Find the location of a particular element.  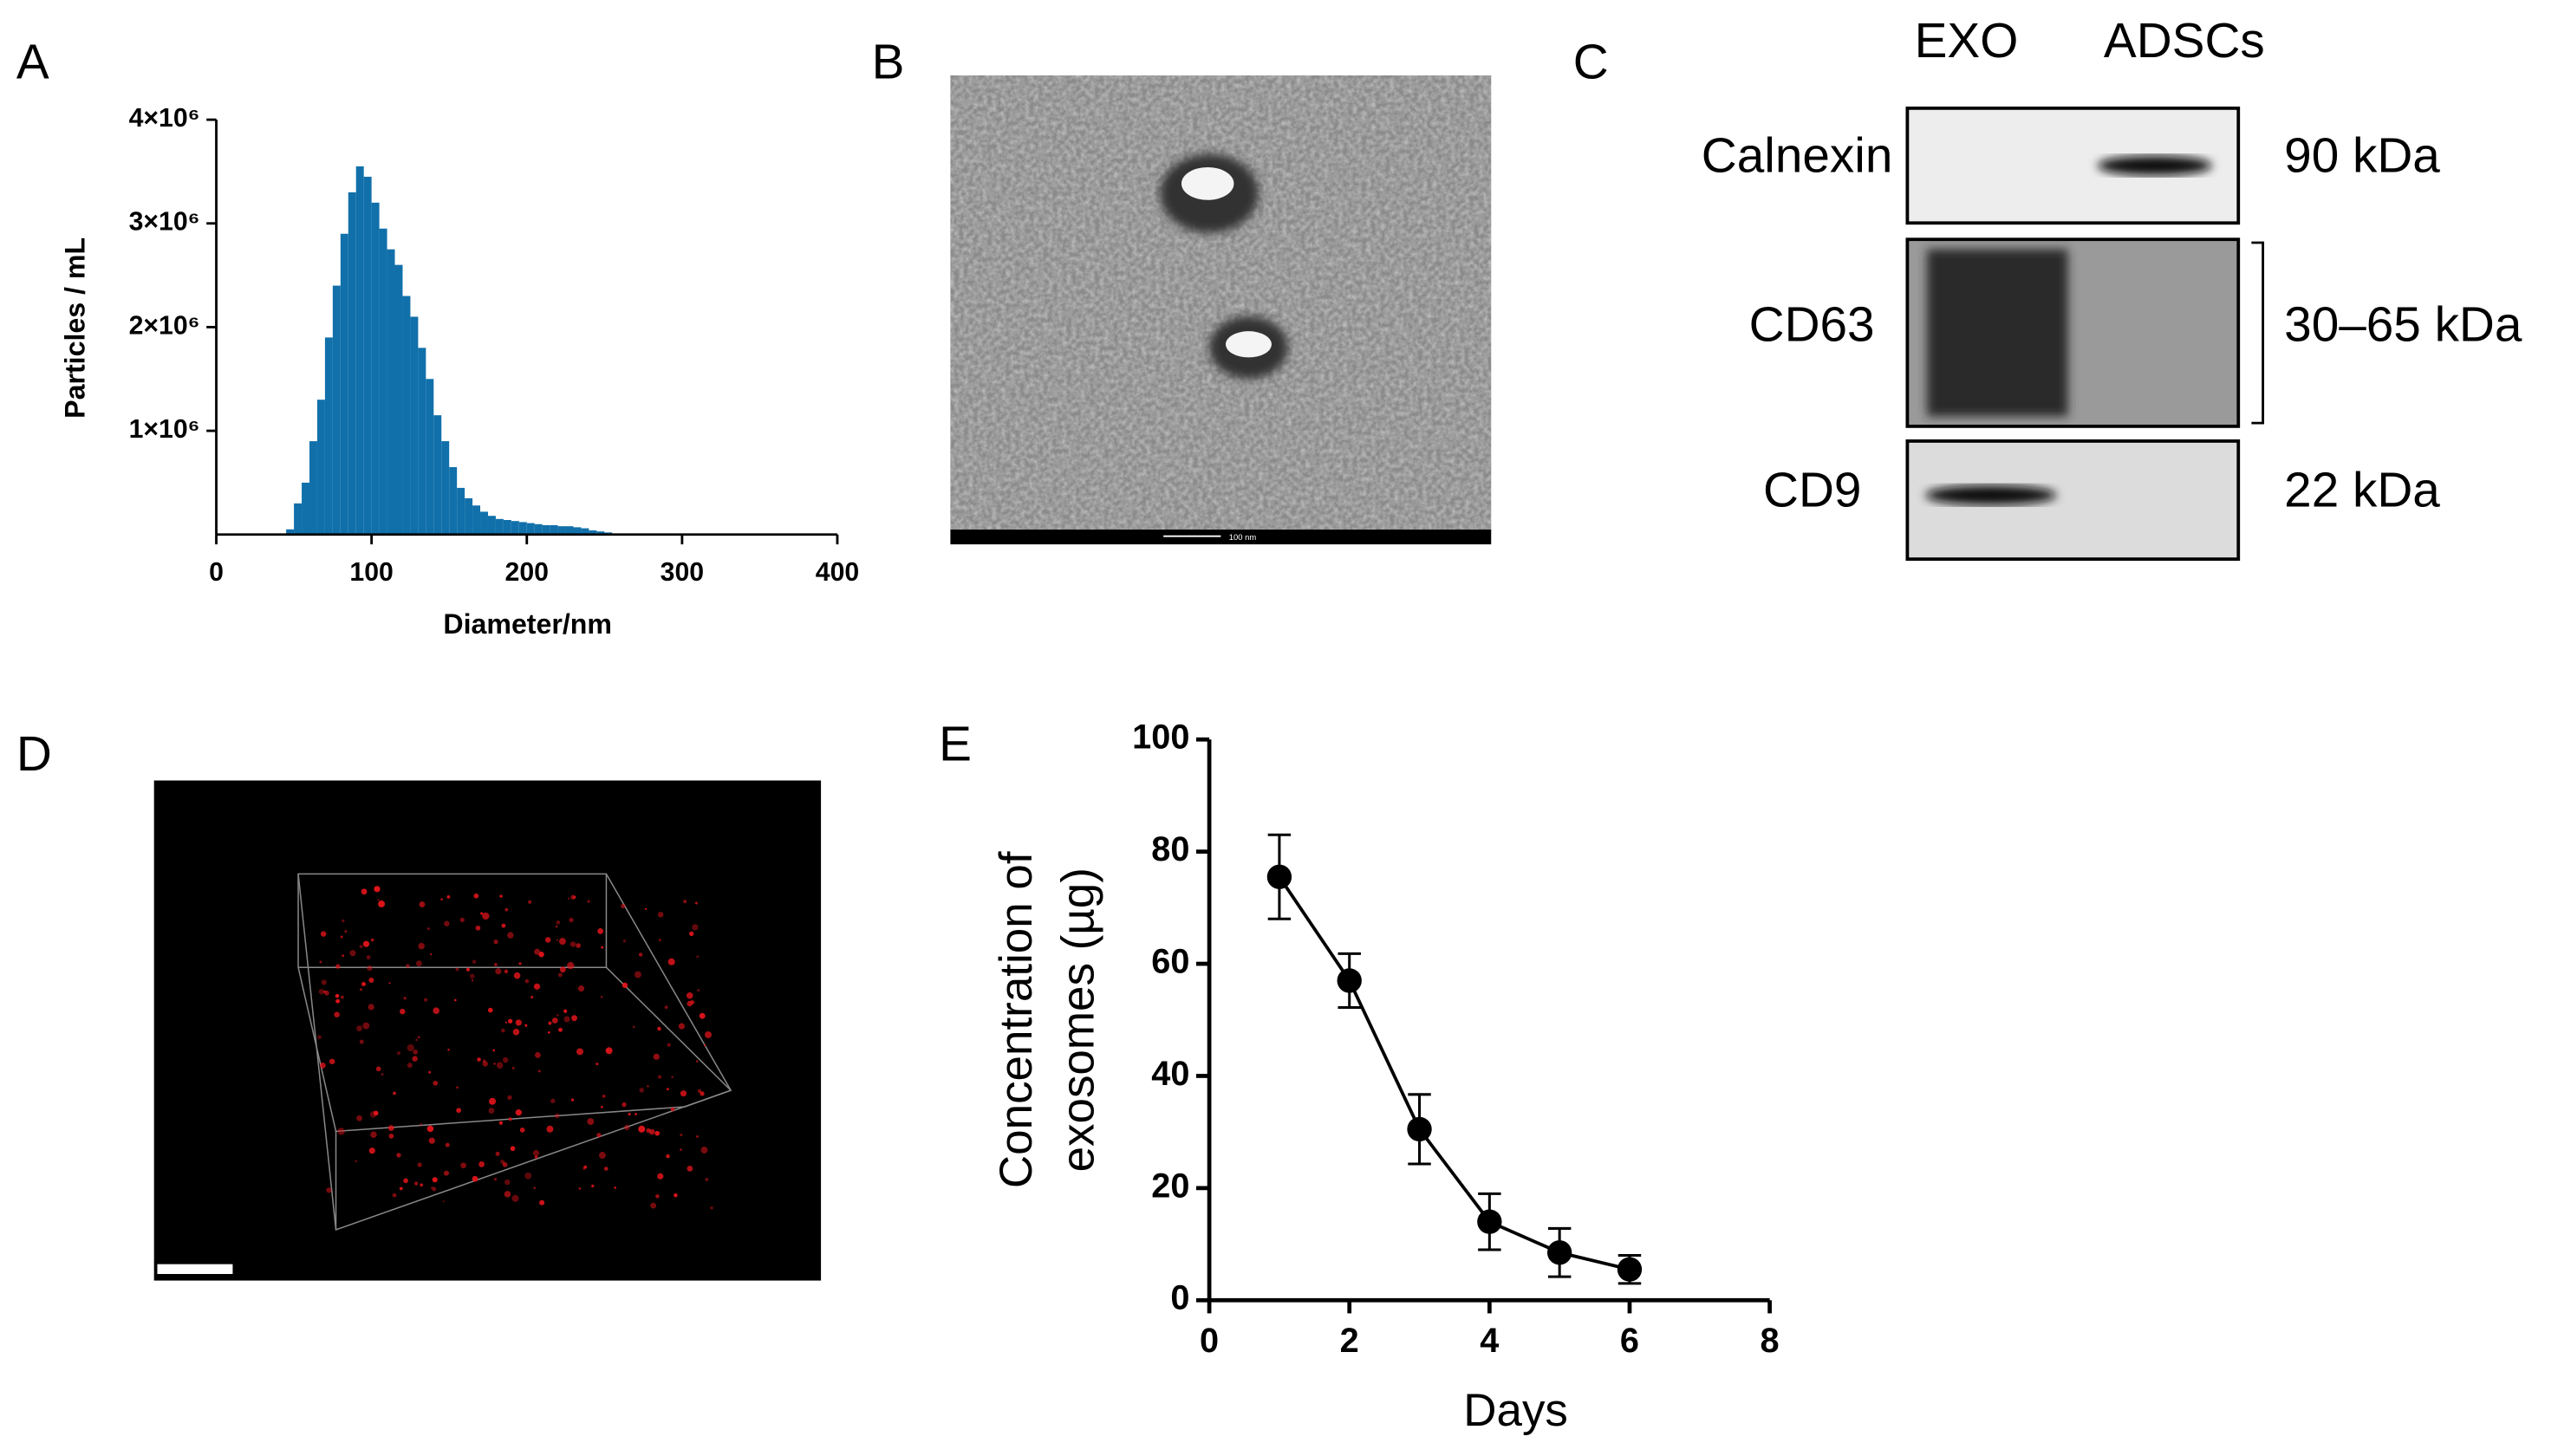

y-tick-label: 20 is located at coordinates (1170, 1186).